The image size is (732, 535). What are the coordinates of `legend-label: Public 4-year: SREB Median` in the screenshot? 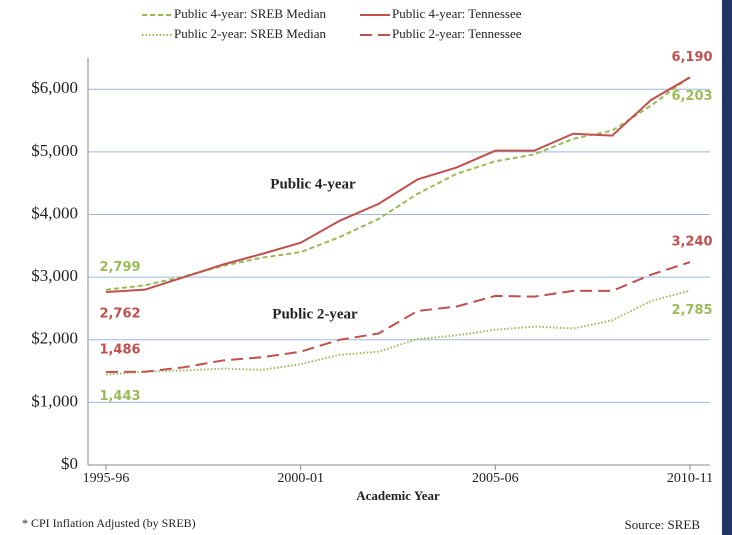 It's located at (250, 13).